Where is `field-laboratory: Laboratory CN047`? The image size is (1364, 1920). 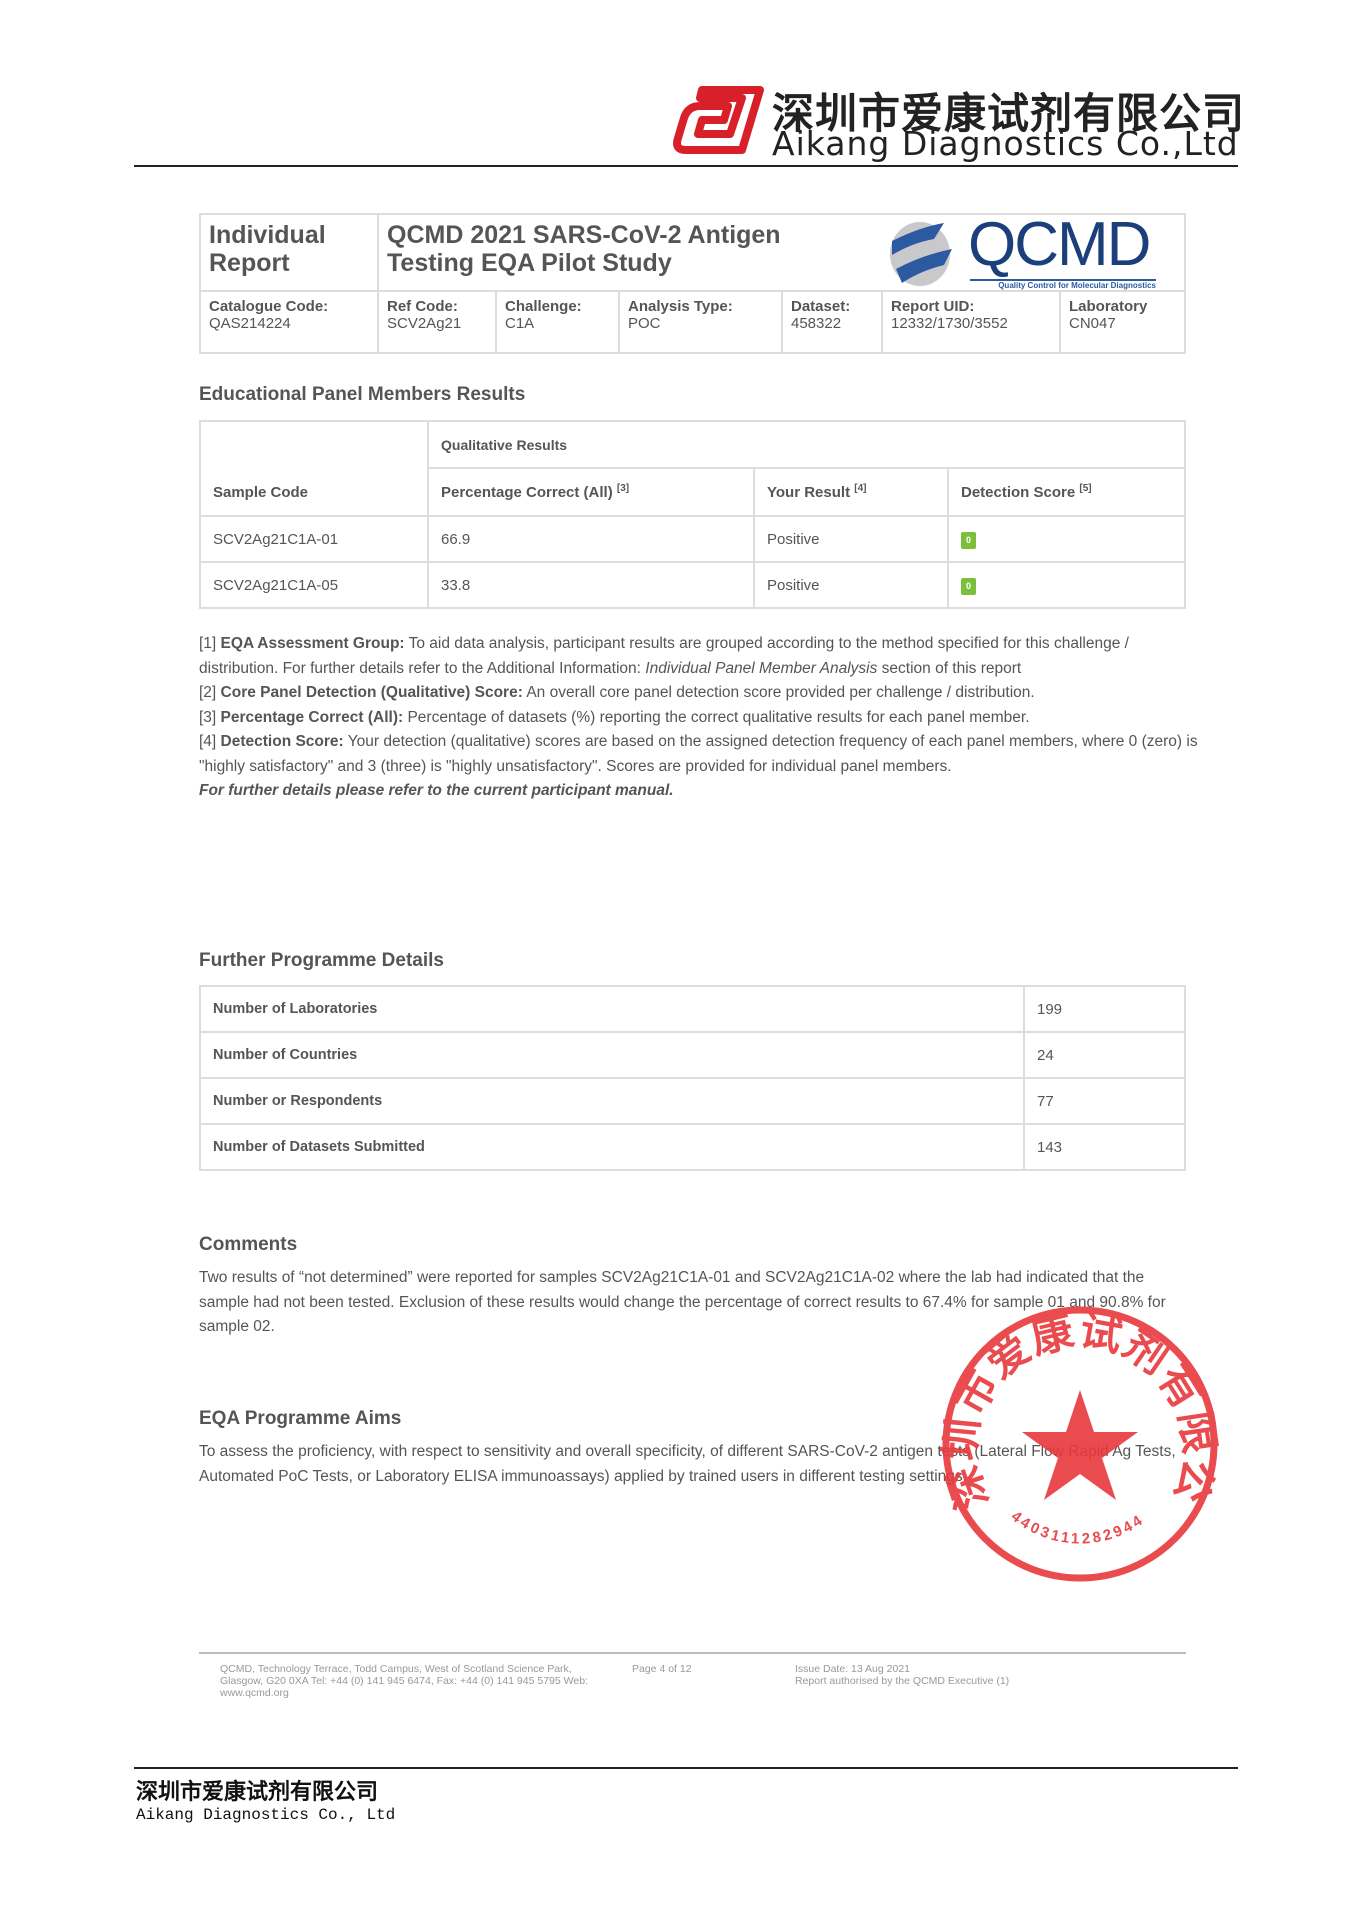
field-laboratory: Laboratory CN047 is located at coordinates (1122, 322).